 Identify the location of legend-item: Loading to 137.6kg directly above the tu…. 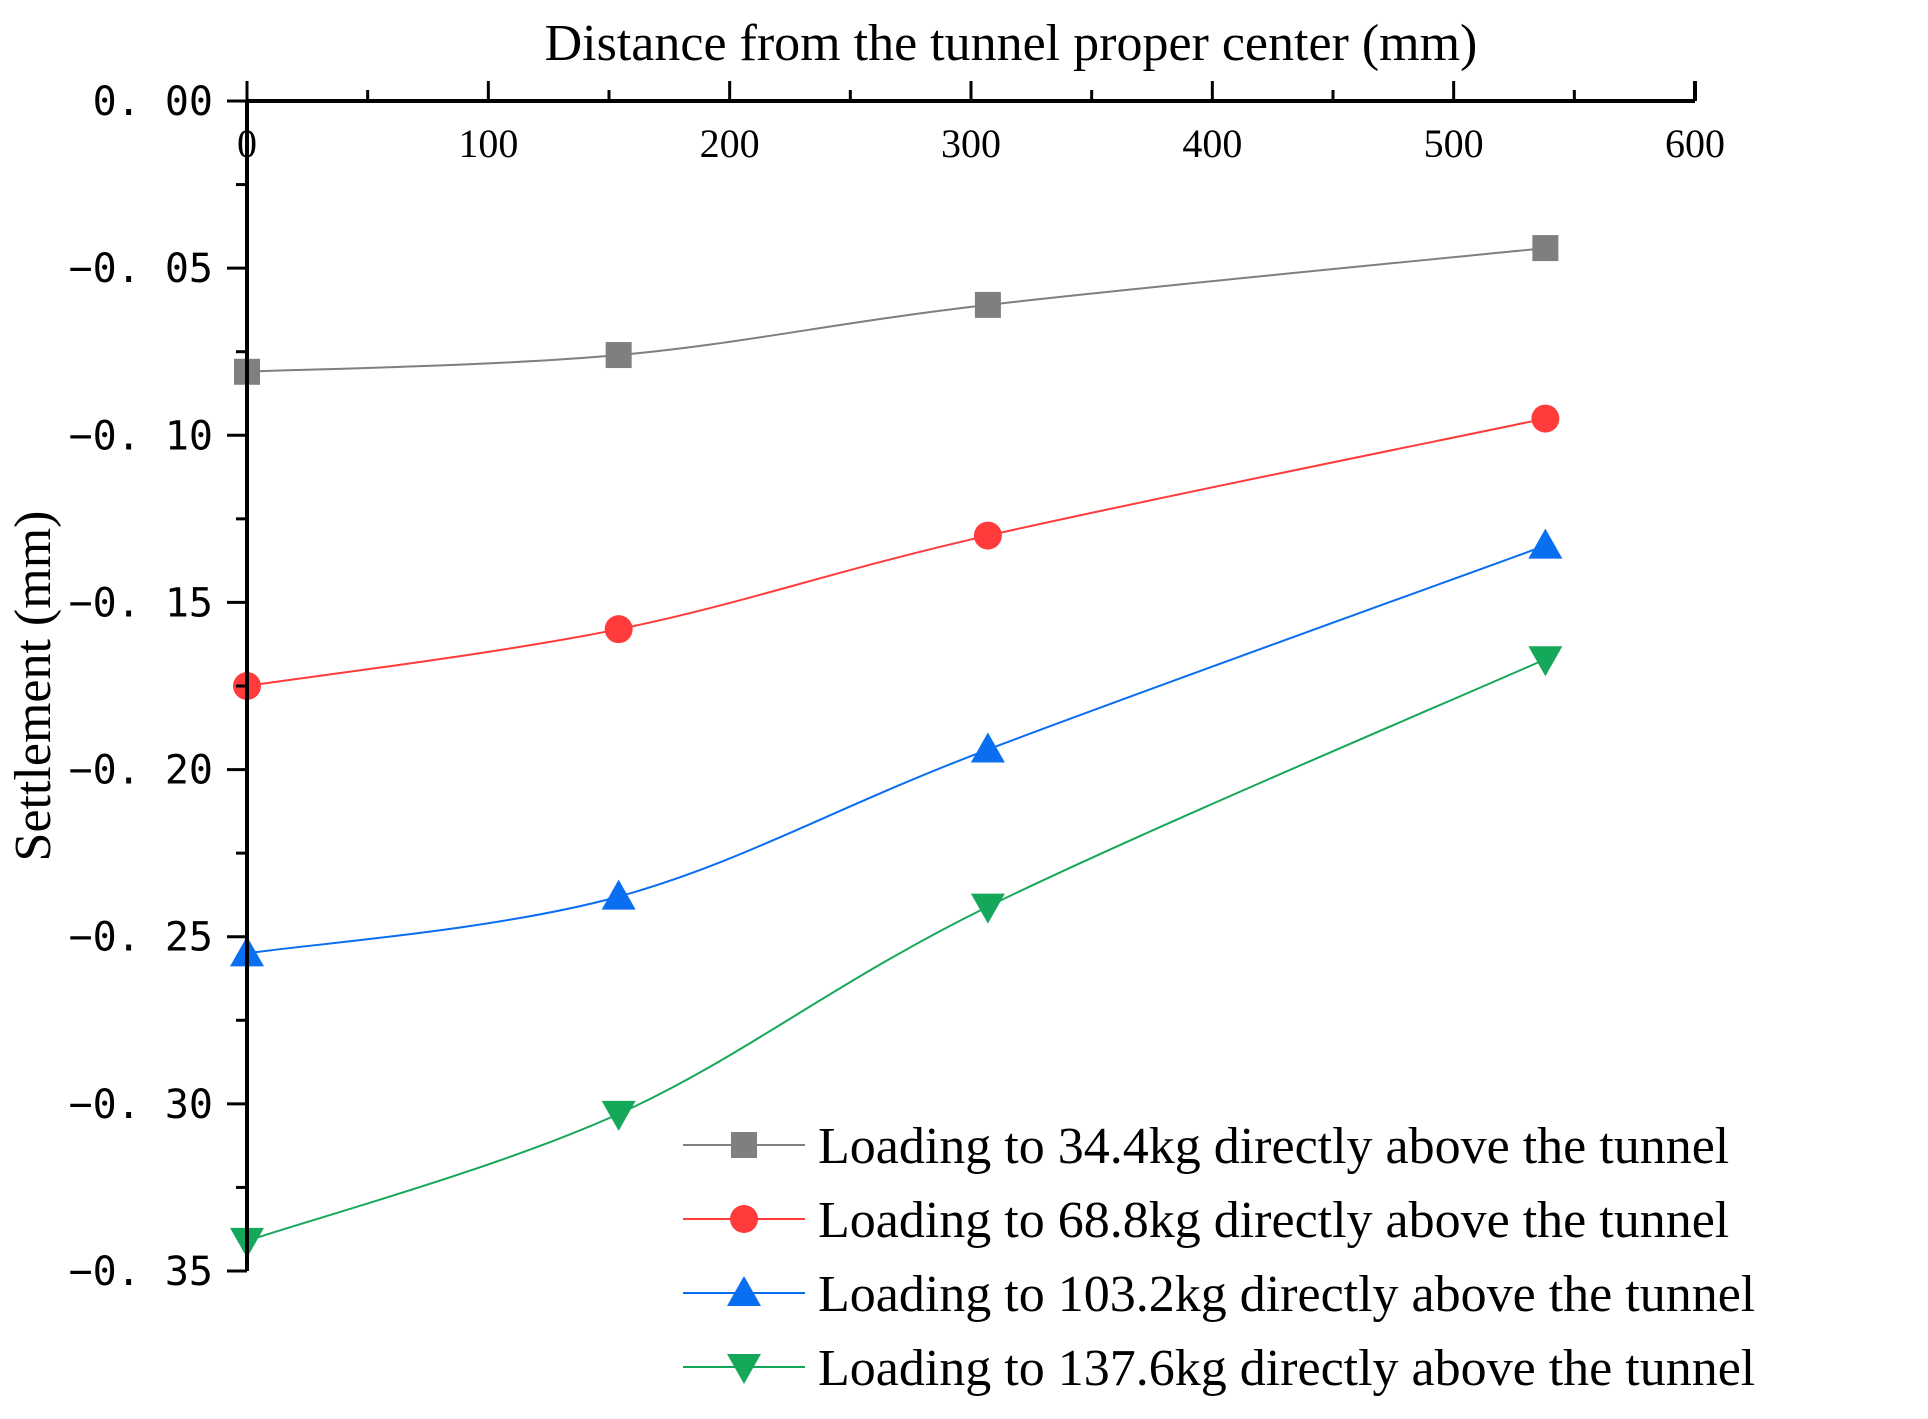
(1219, 1368).